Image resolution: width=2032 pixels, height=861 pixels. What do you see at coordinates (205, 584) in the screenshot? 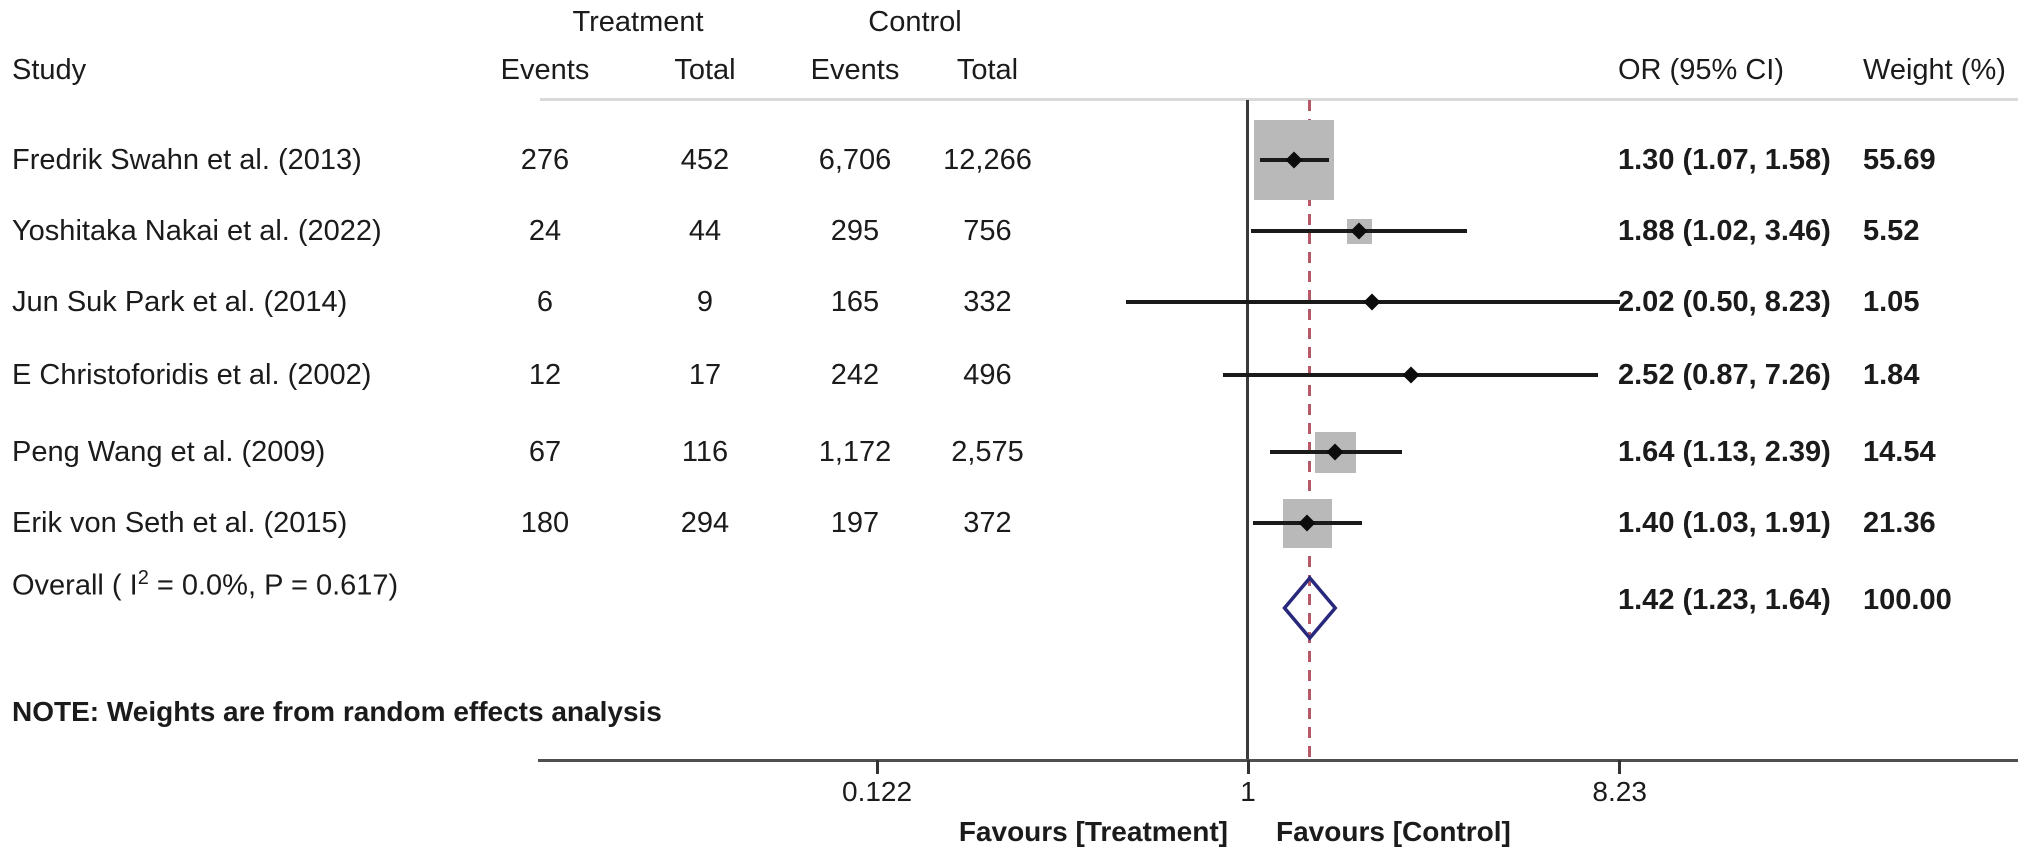
I see `overall-label: Overall ( I2 = 0.0%, P = 0.617)` at bounding box center [205, 584].